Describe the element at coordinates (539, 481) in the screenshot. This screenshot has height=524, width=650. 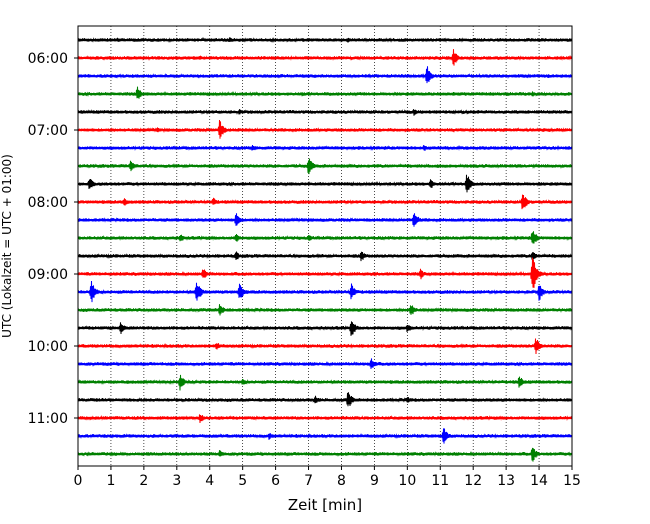
I see `x-tick-label: 14` at that location.